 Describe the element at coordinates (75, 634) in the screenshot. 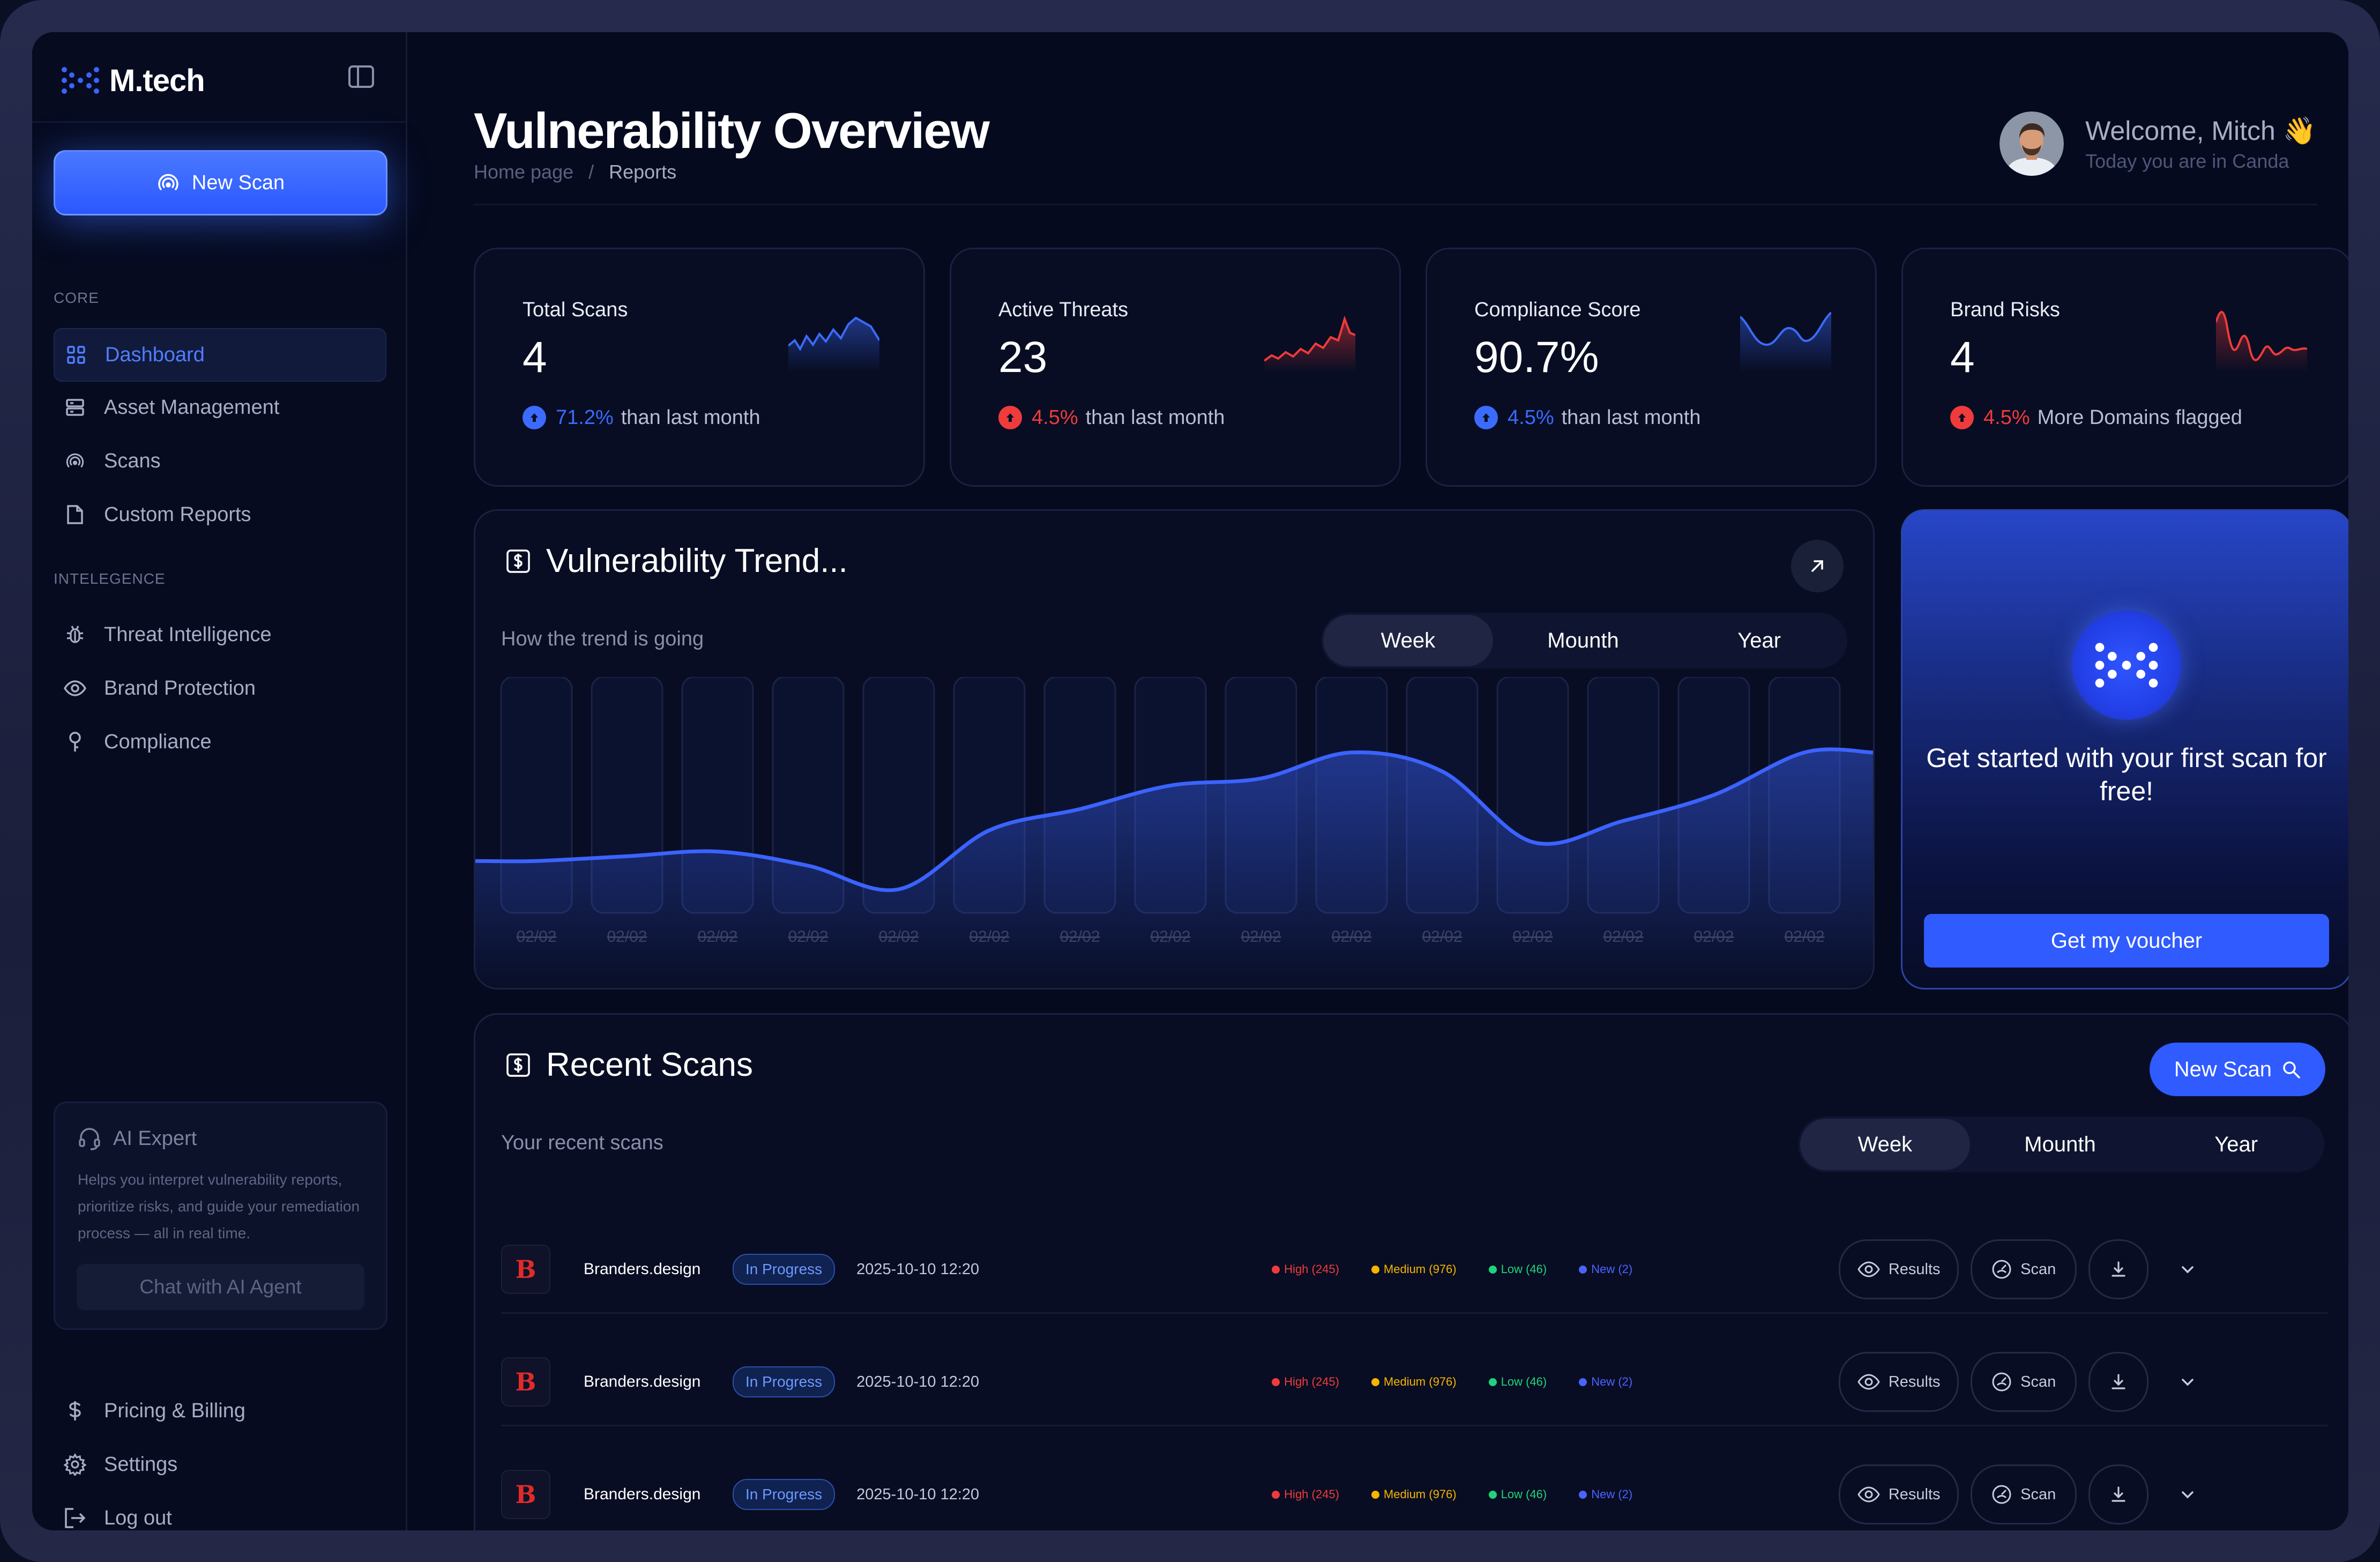

I see `bug-icon` at that location.